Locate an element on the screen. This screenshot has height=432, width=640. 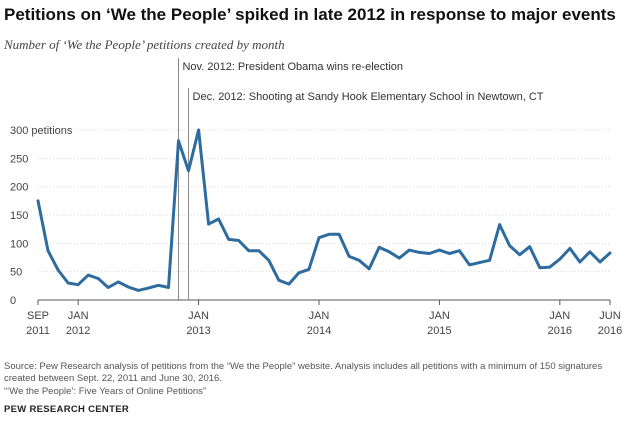
brand-logo-text: PEW RESEARCH CENTER is located at coordinates (66, 409).